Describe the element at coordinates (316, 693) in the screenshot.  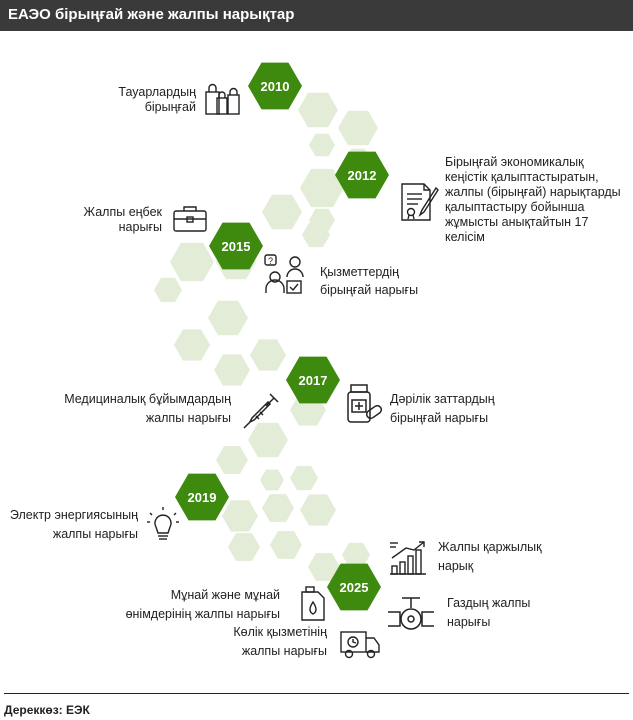
I see `footer-divider` at that location.